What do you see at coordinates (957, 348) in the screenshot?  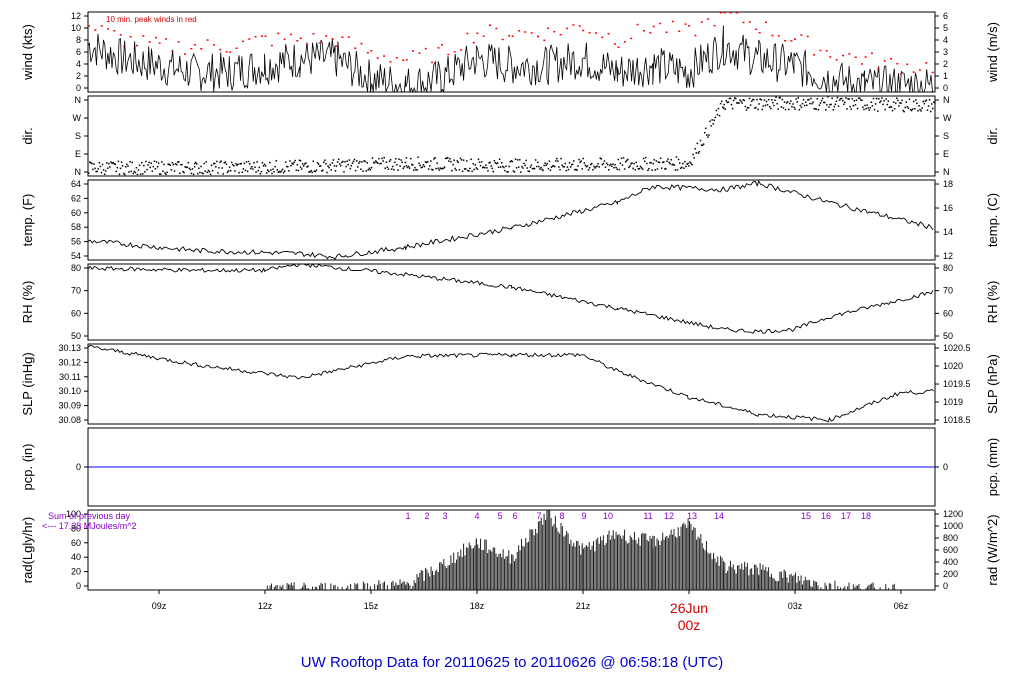 I see `right-tick-label: 1020.5` at bounding box center [957, 348].